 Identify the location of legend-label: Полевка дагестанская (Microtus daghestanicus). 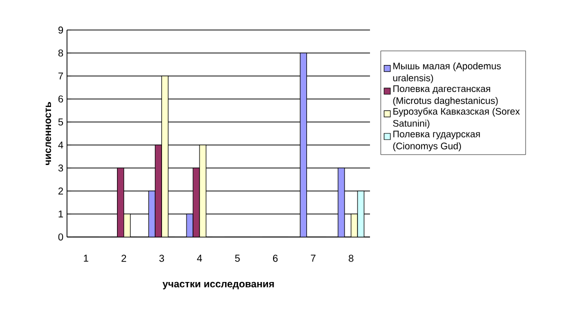
(445, 95).